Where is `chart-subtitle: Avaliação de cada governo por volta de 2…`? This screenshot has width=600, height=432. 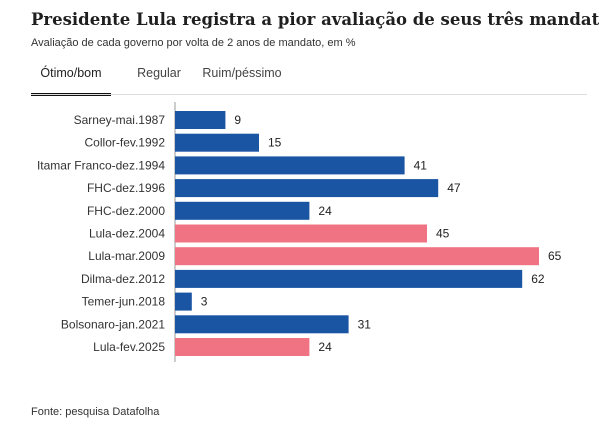
chart-subtitle: Avaliação de cada governo por volta de 2… is located at coordinates (193, 43).